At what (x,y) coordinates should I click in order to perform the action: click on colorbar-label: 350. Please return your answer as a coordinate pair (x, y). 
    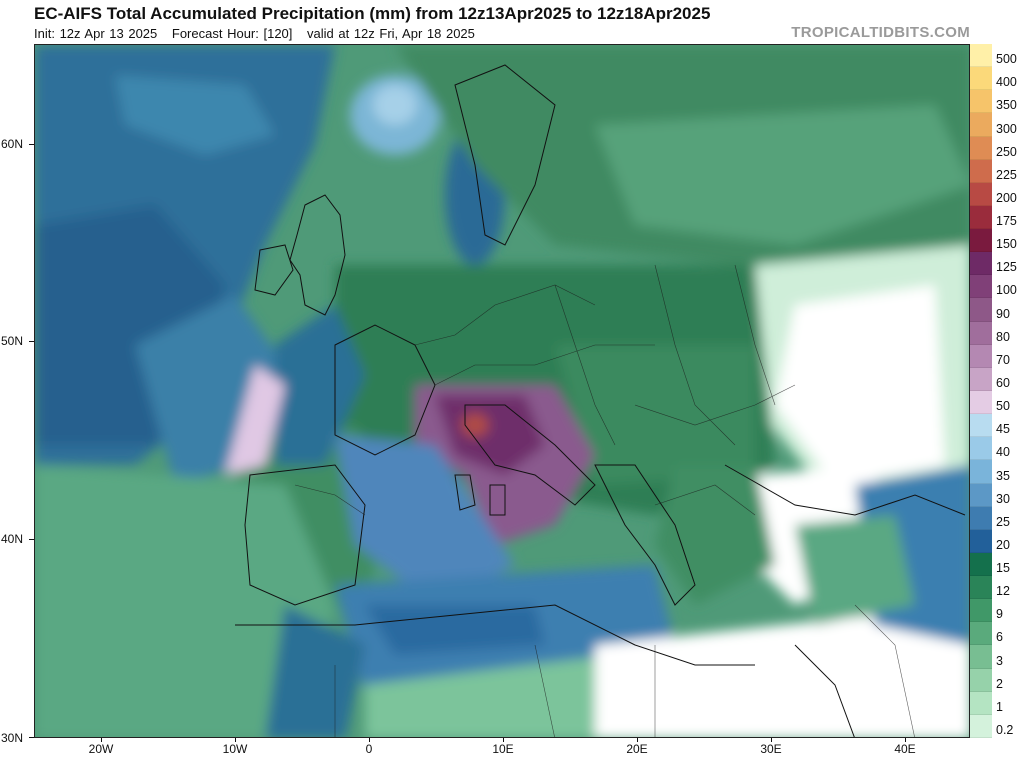
    Looking at the image, I should click on (1006, 105).